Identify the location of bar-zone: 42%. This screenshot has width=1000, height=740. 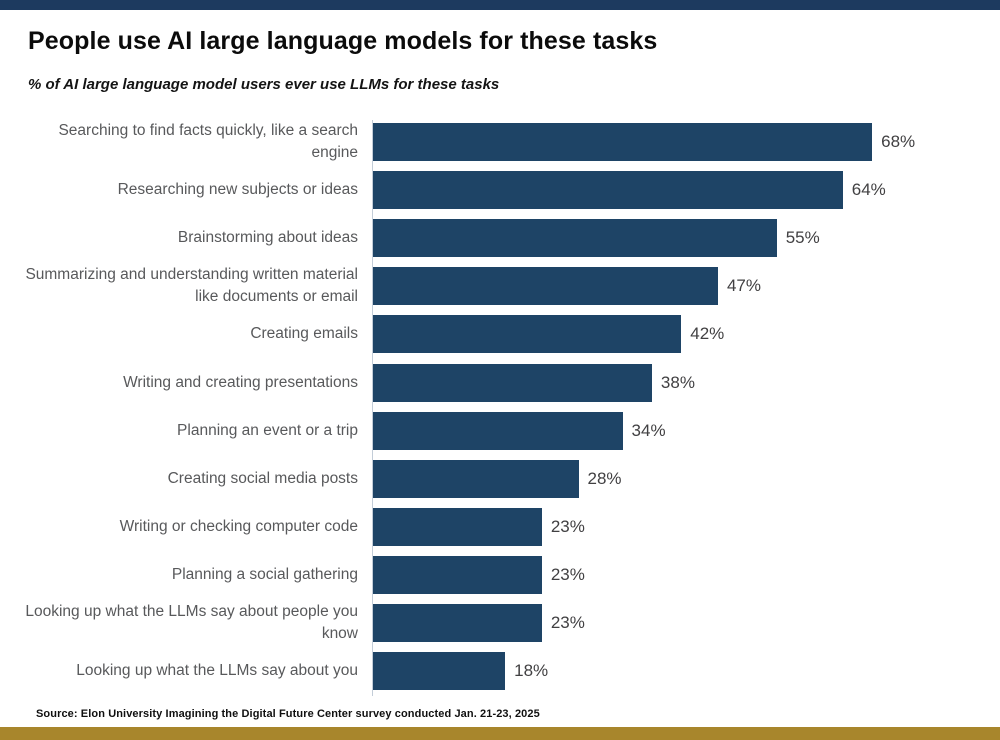
(686, 334).